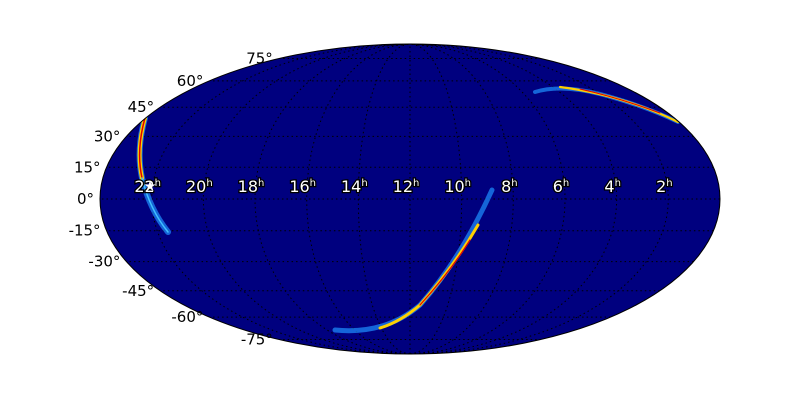  I want to click on ra-tick-label: 20h, so click(199, 186).